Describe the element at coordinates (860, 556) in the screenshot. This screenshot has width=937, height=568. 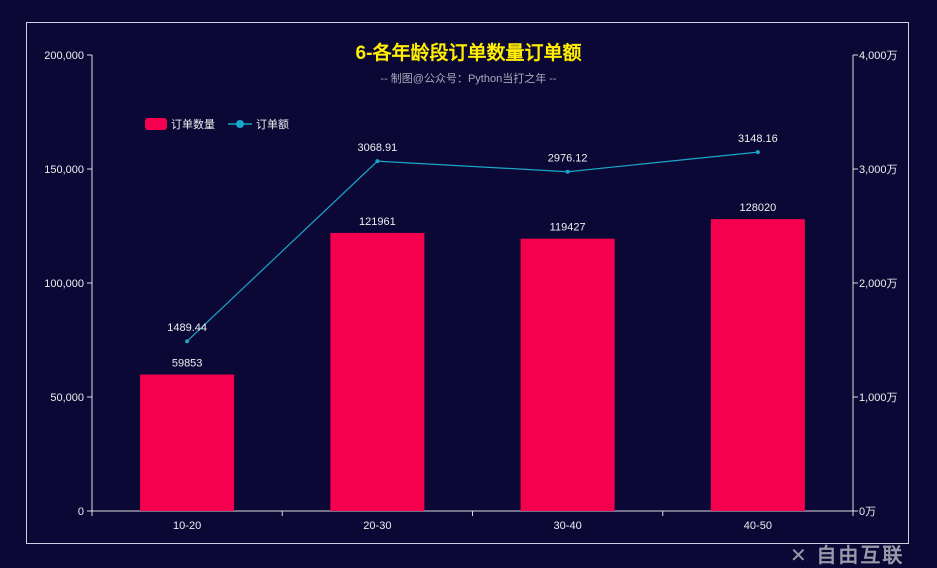
I see `watermark-text: 自由互联` at that location.